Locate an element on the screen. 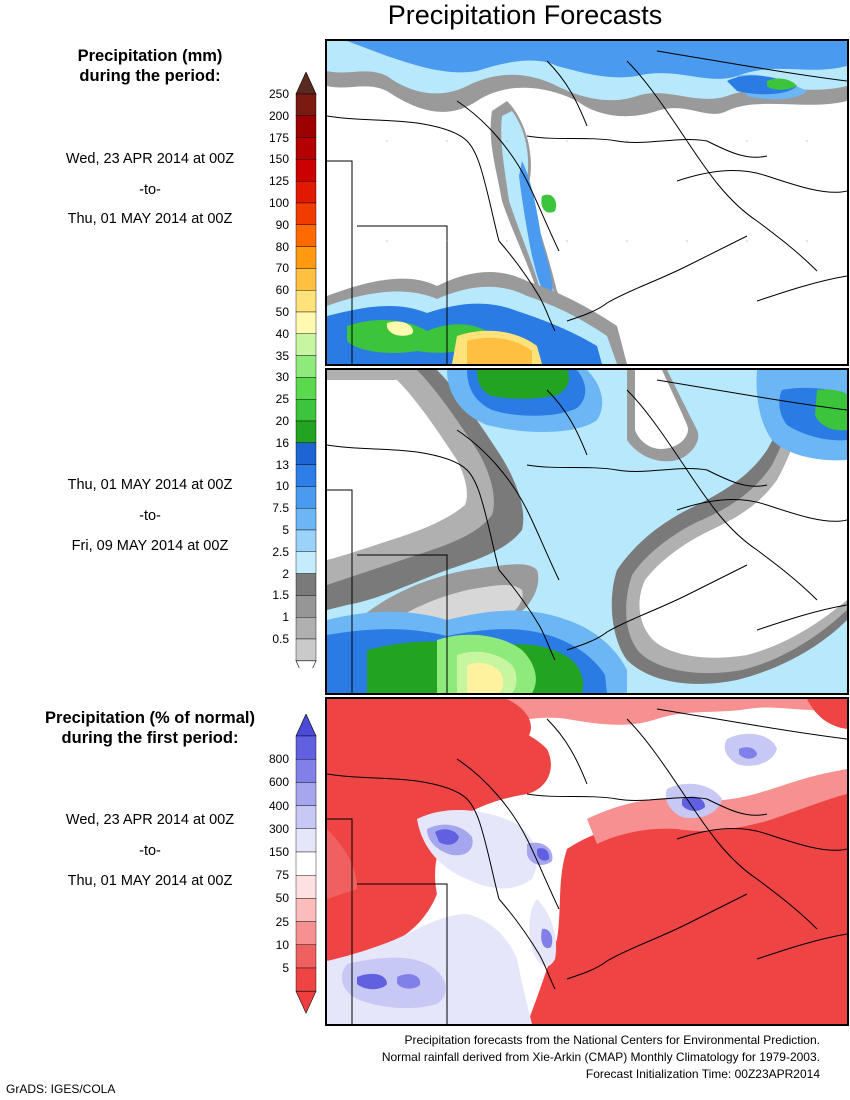 Image resolution: width=850 pixels, height=1100 pixels. mm-colorbar-label: 13 is located at coordinates (282, 464).